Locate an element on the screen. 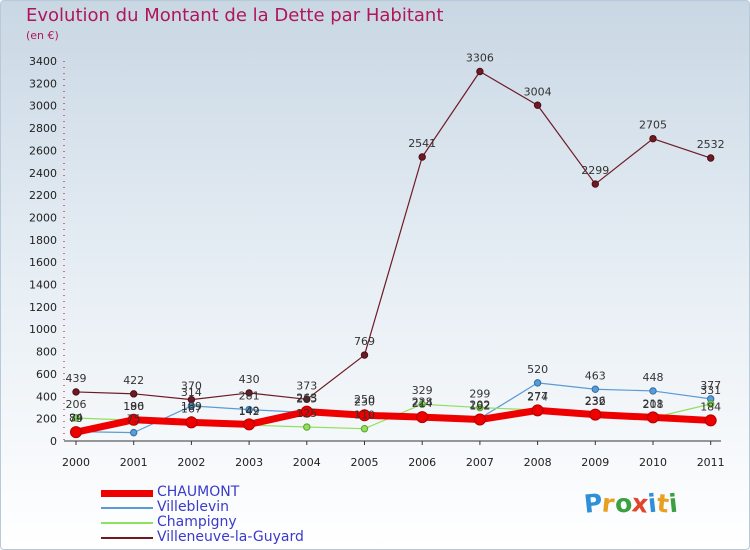 The image size is (750, 550). y-tick-label: 1800 is located at coordinates (43, 240).